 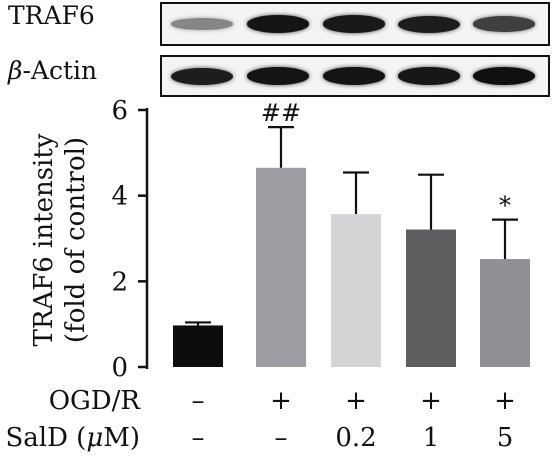 I want to click on y-axis-label: TRAF6 intensity (fold of control), so click(x=60, y=239).